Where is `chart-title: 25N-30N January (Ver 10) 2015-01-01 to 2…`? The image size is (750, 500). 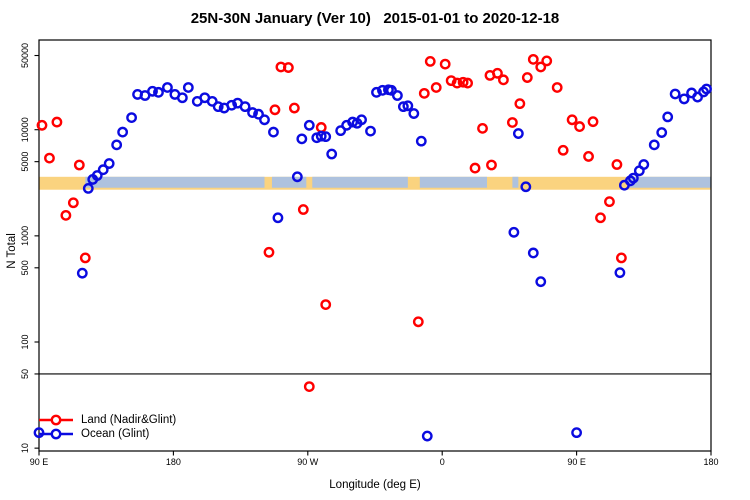
chart-title: 25N-30N January (Ver 10) 2015-01-01 to 2… is located at coordinates (375, 18).